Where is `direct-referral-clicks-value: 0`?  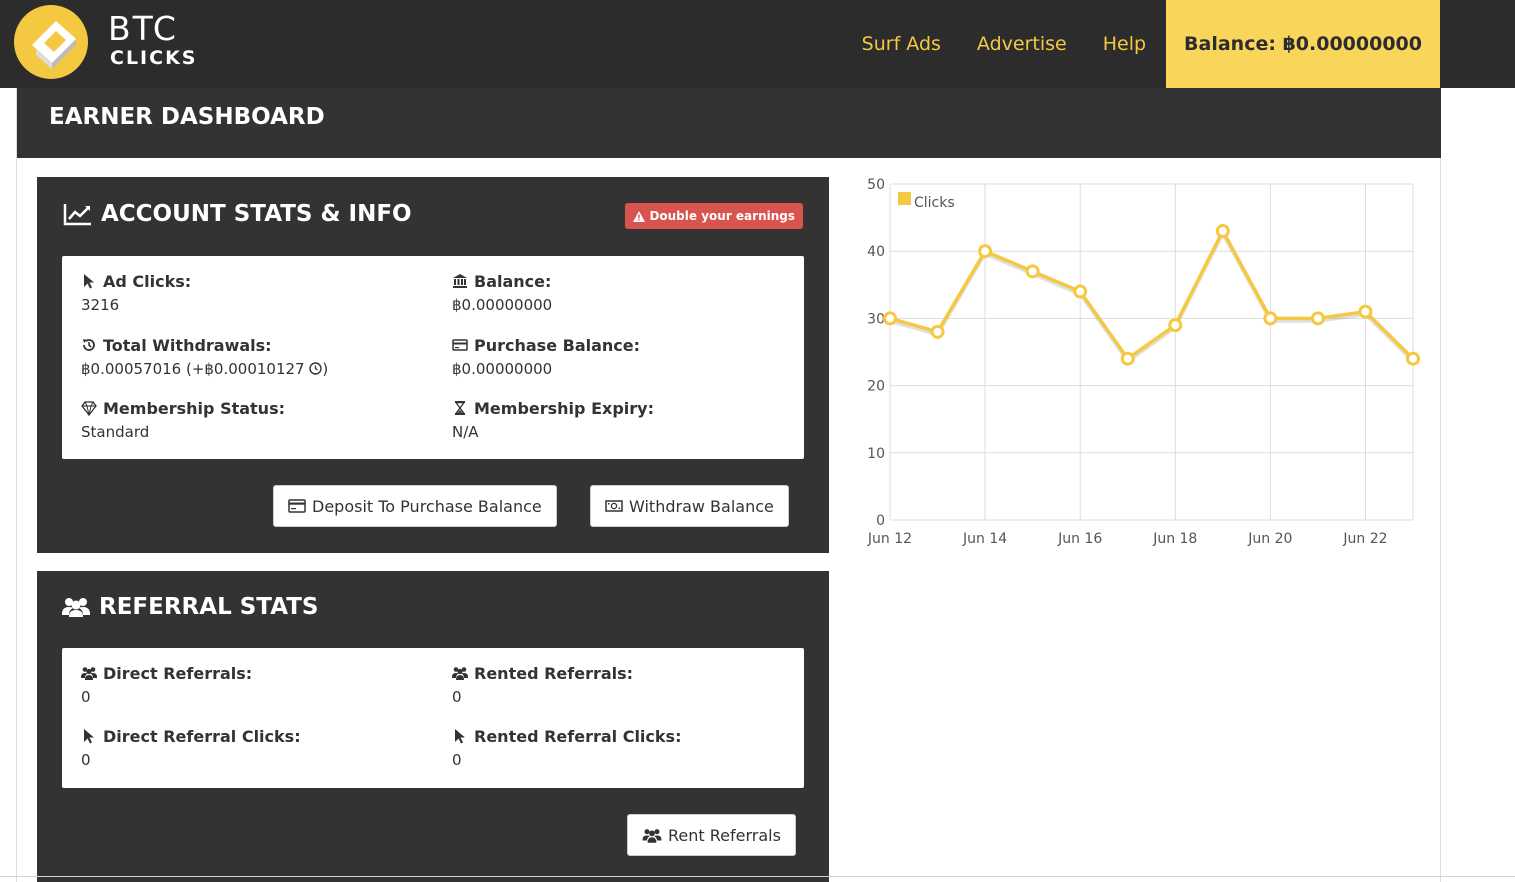
direct-referral-clicks-value: 0 is located at coordinates (86, 760).